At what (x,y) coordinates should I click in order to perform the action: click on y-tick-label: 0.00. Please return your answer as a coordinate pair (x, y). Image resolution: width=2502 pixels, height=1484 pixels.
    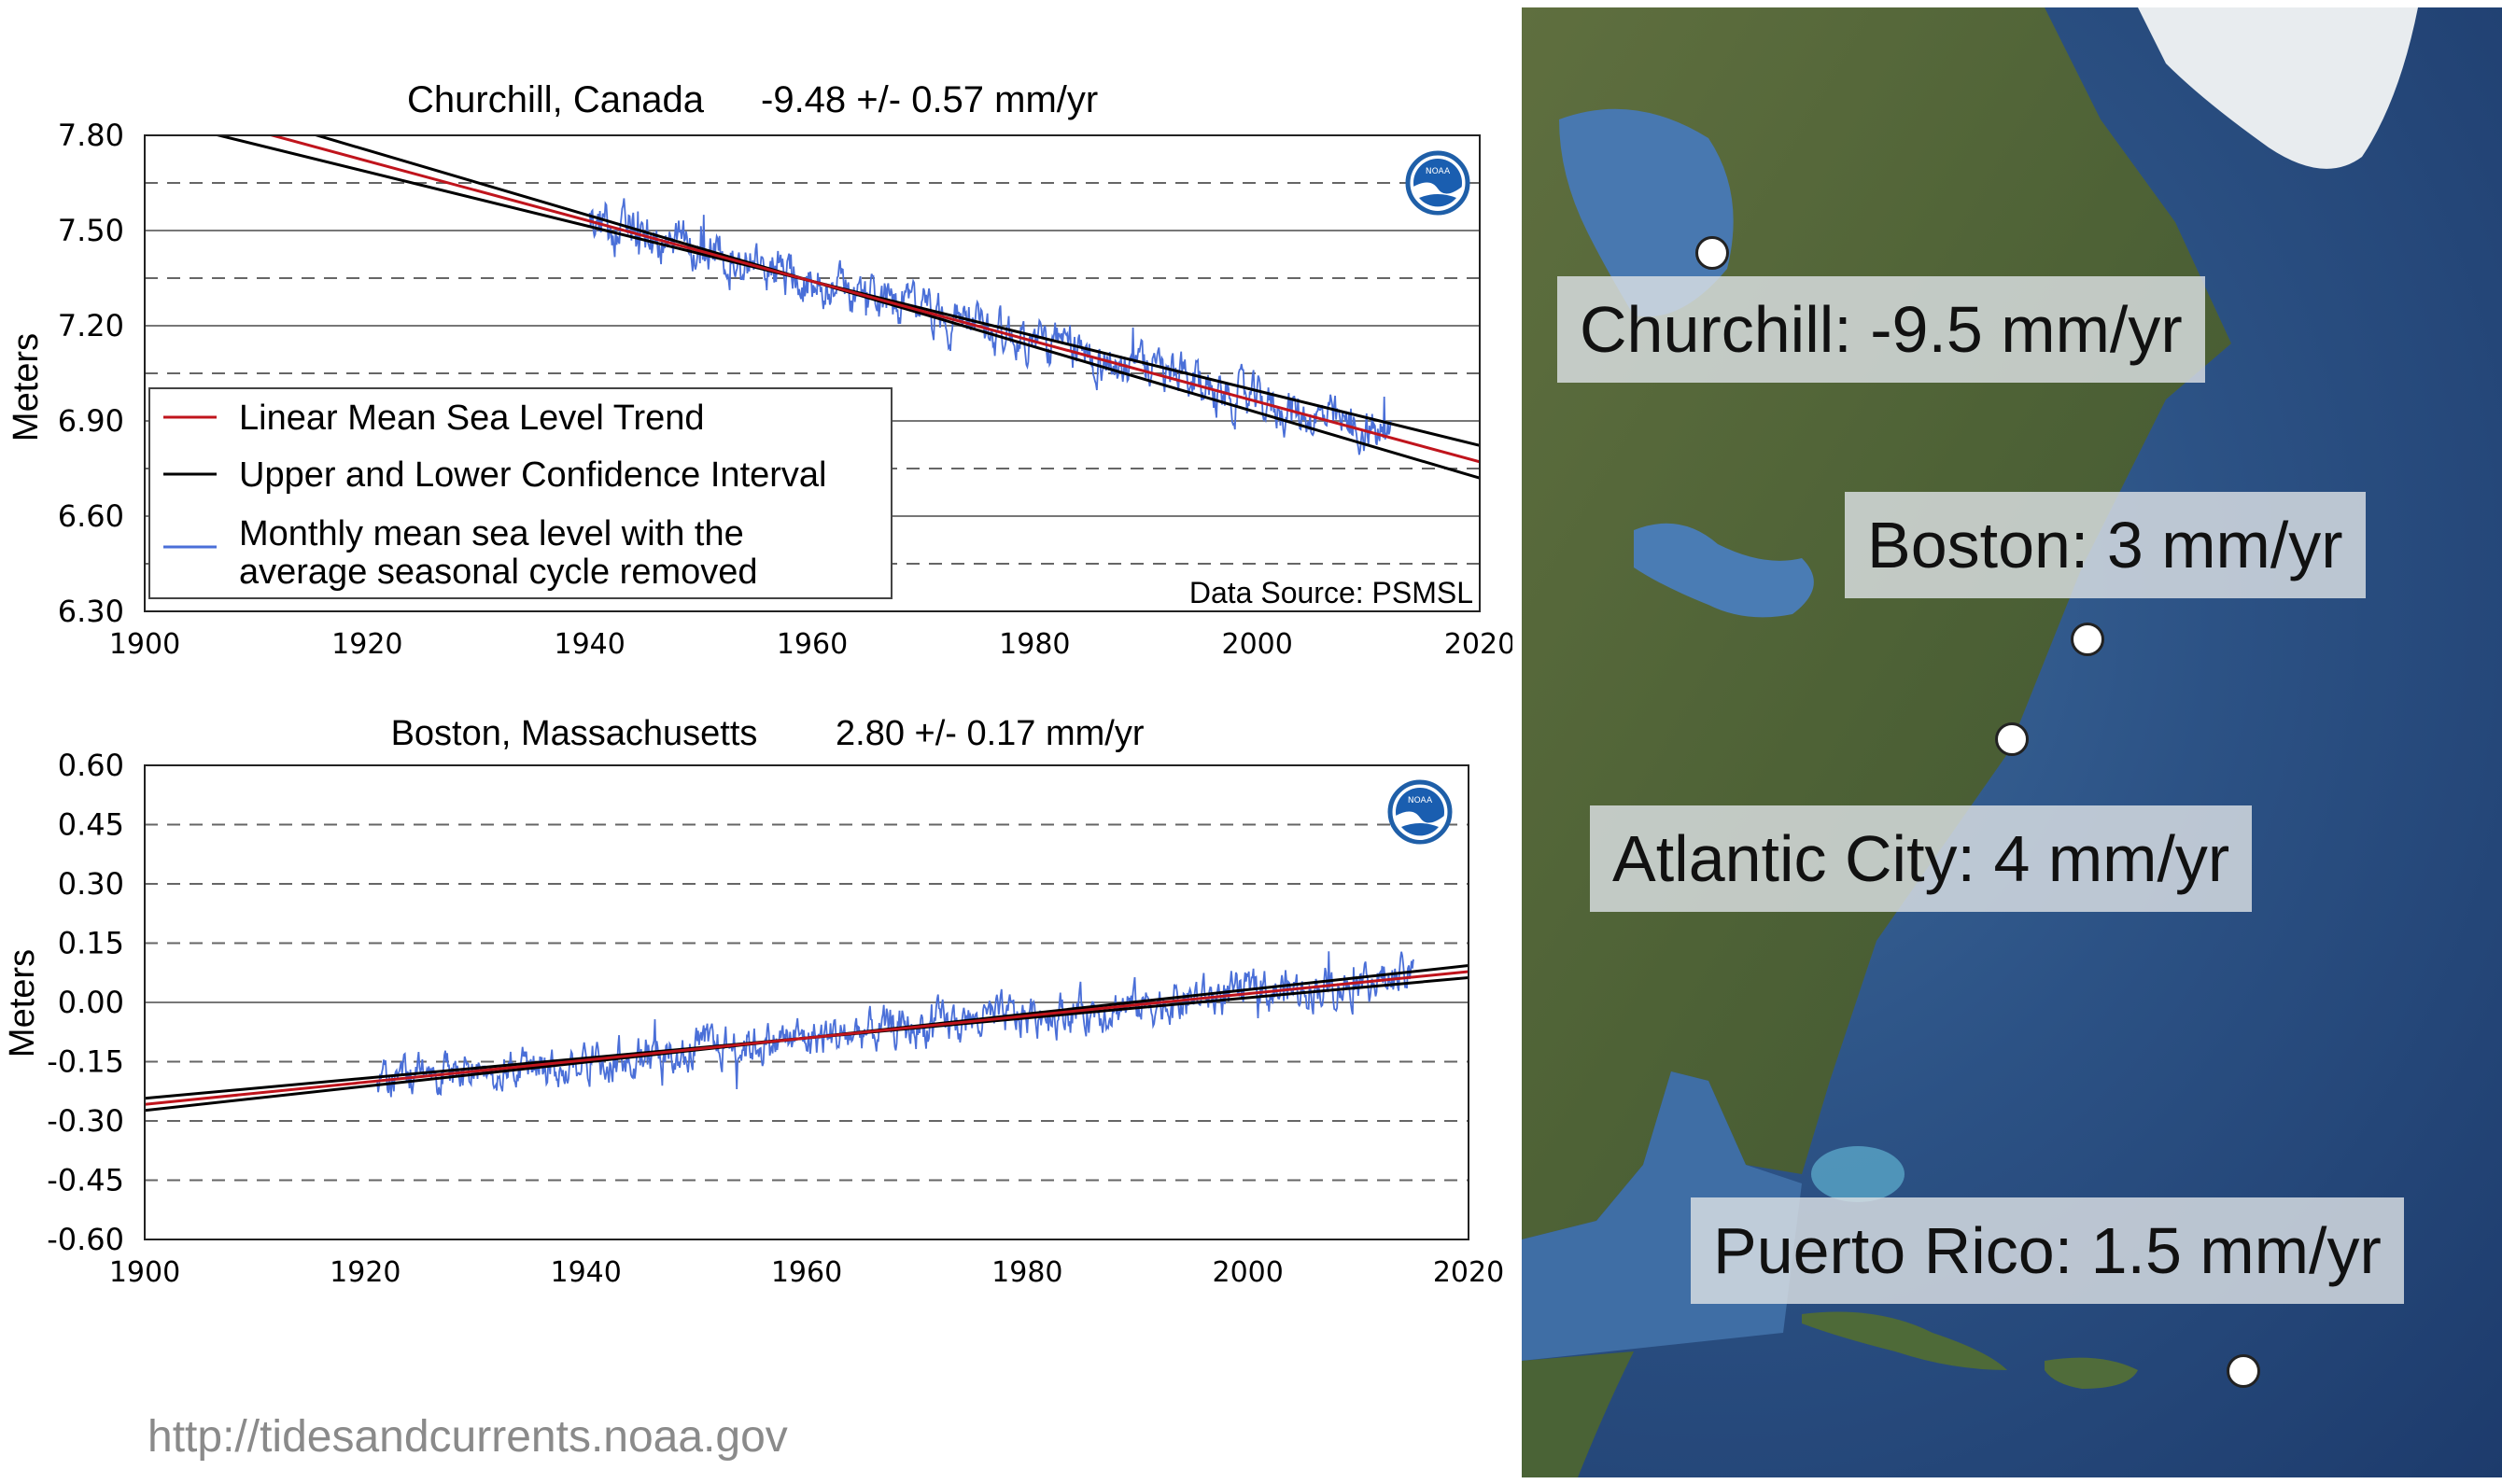
    Looking at the image, I should click on (91, 1002).